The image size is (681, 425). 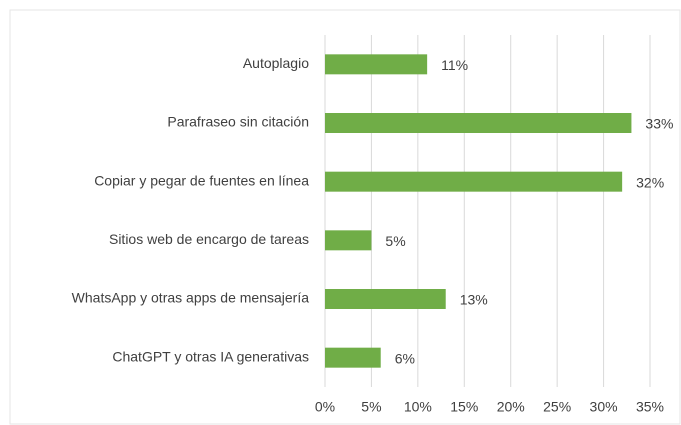 What do you see at coordinates (511, 407) in the screenshot?
I see `x-tick-label: 20%` at bounding box center [511, 407].